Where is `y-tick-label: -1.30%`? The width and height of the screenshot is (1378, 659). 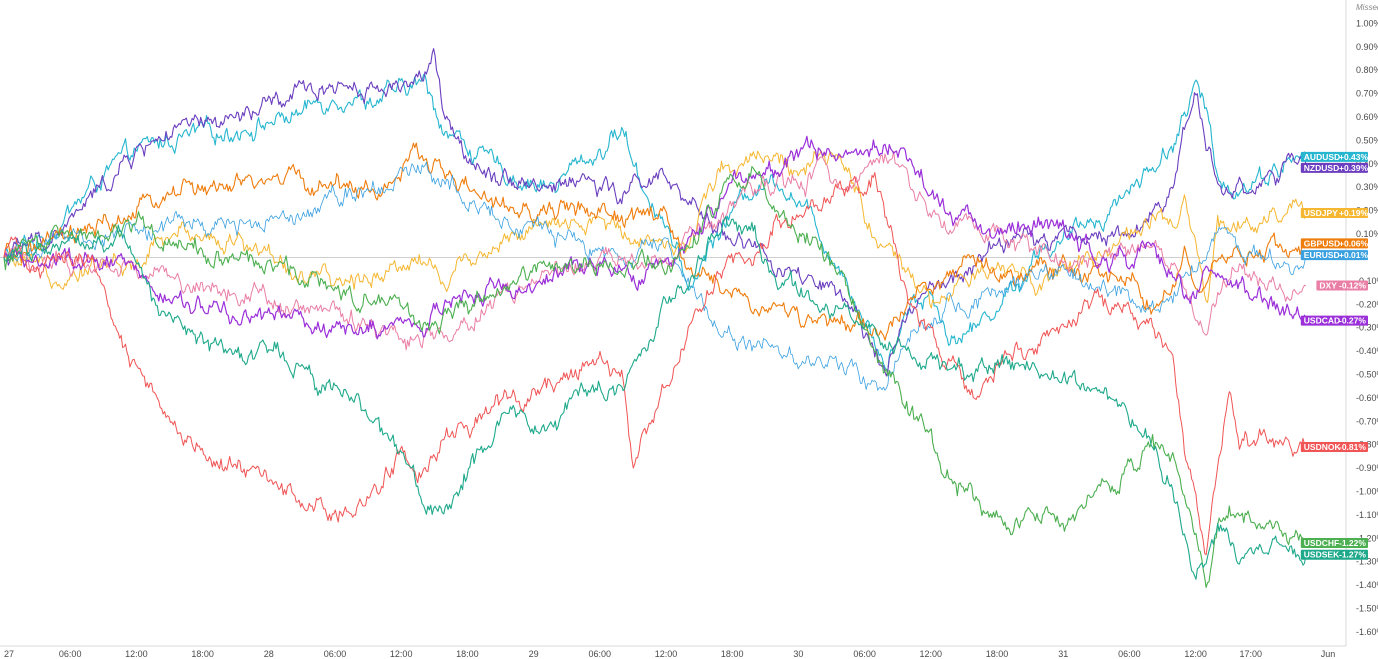 y-tick-label: -1.30% is located at coordinates (1367, 562).